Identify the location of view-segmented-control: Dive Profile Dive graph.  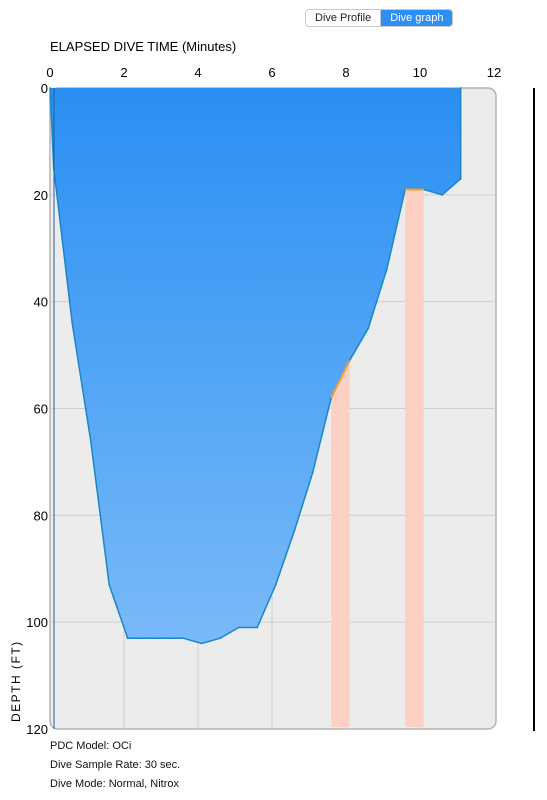
(379, 18).